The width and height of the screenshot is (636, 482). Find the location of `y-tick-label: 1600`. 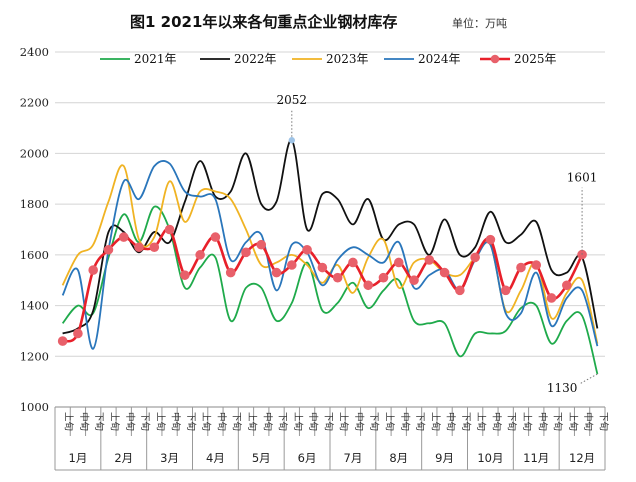

y-tick-label: 1600 is located at coordinates (34, 255).